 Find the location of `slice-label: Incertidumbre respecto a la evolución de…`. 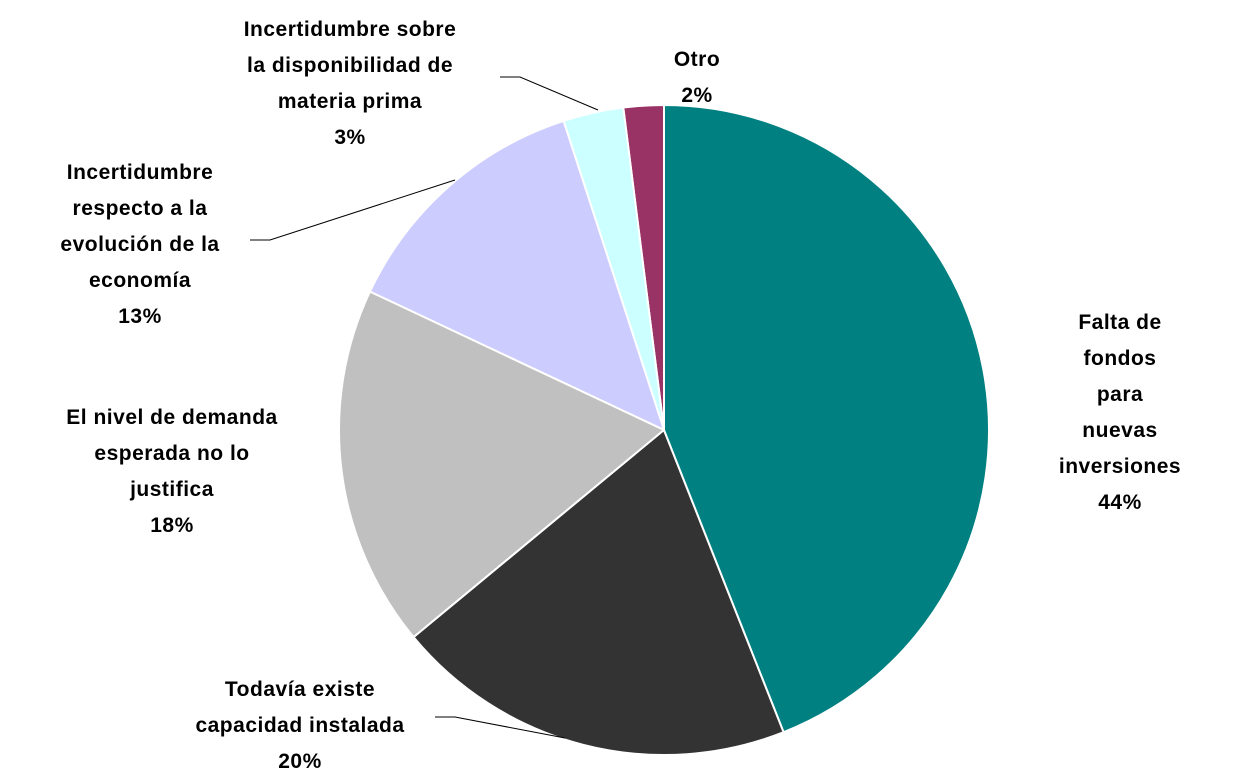

slice-label: Incertidumbre respecto a la evolución de… is located at coordinates (139, 245).